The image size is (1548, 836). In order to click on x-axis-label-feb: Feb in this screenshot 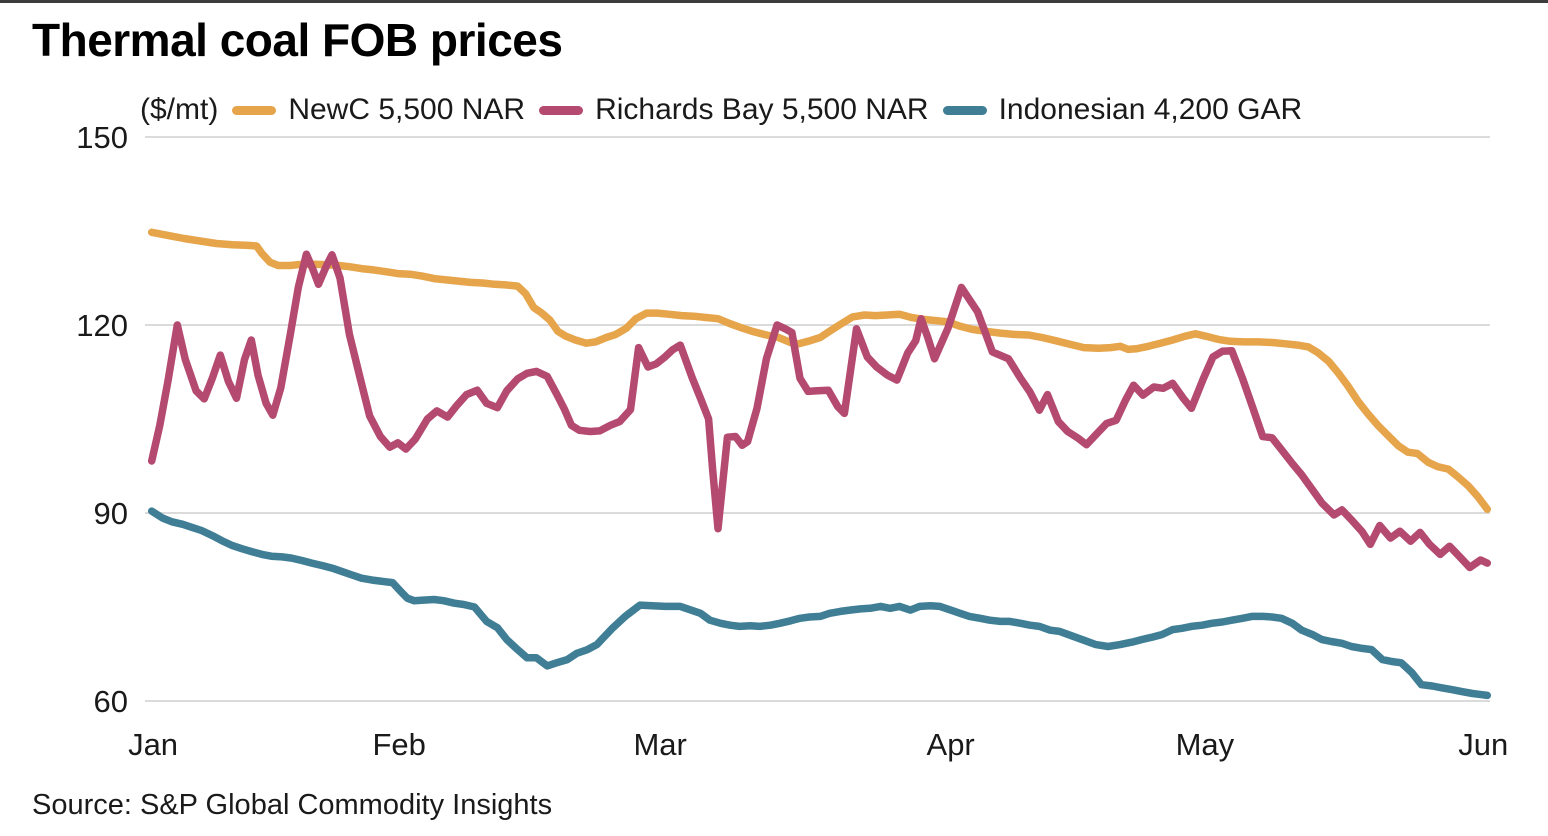, I will do `click(398, 744)`.